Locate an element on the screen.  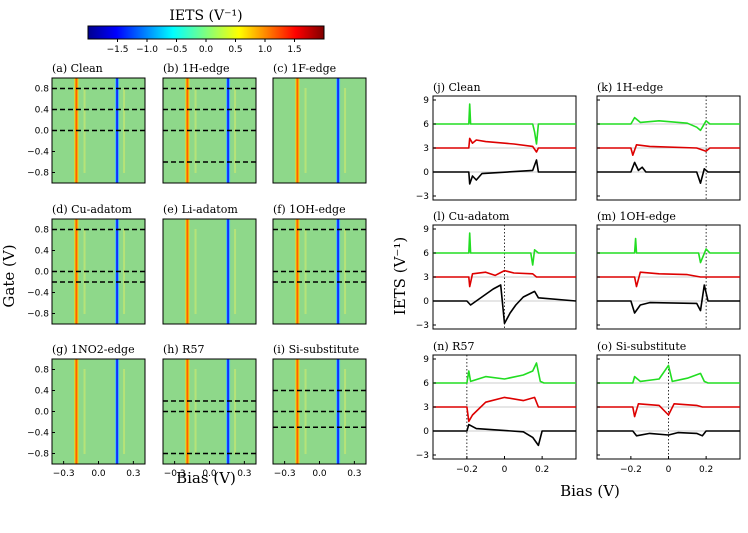
heatmap-panel: (c) 1F-edge is located at coordinates (319, 123).